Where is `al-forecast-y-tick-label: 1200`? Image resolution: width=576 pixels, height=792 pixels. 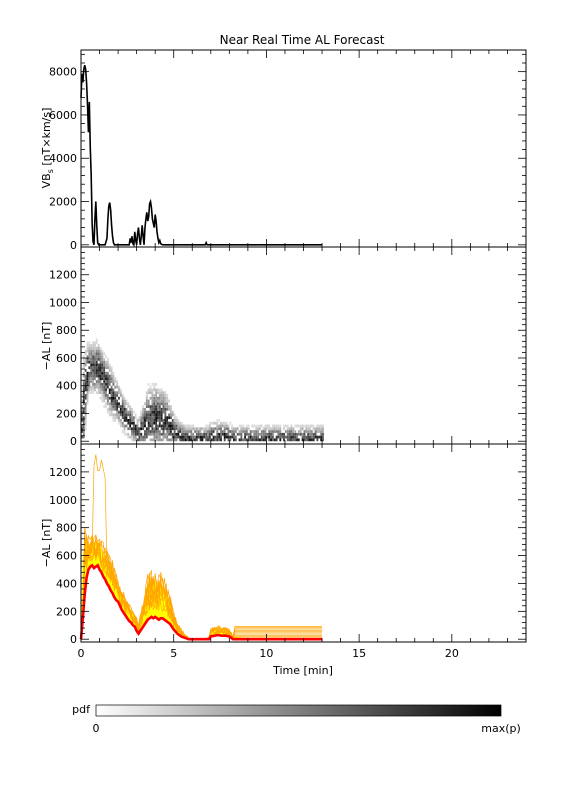
al-forecast-y-tick-label: 1200 is located at coordinates (63, 472).